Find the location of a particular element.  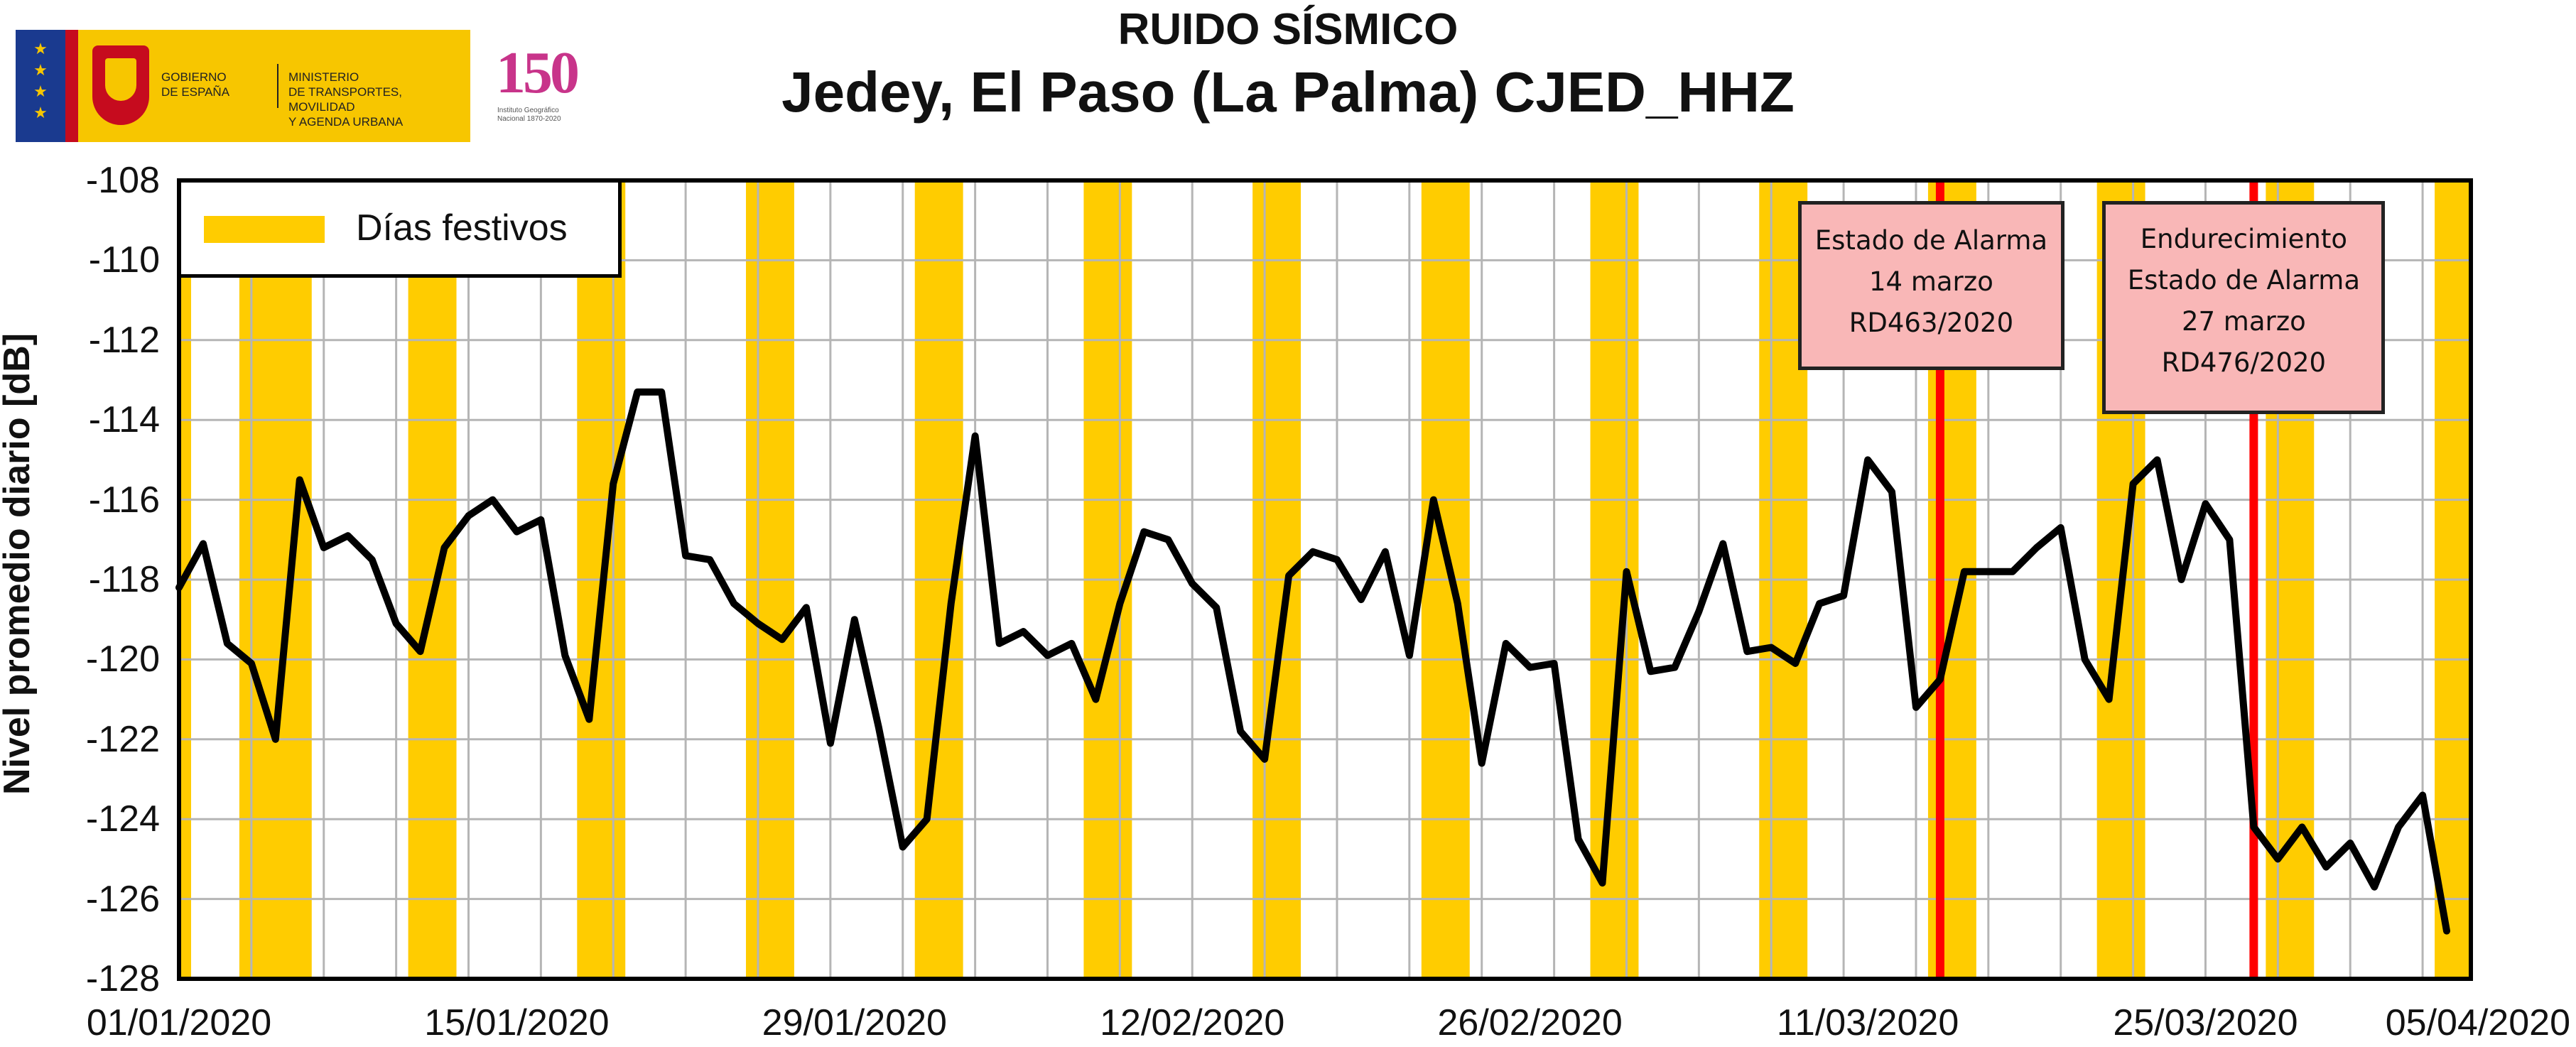

chart-subtitle: Jedey, El Paso (La Palma) CJED_HHZ is located at coordinates (1288, 92).